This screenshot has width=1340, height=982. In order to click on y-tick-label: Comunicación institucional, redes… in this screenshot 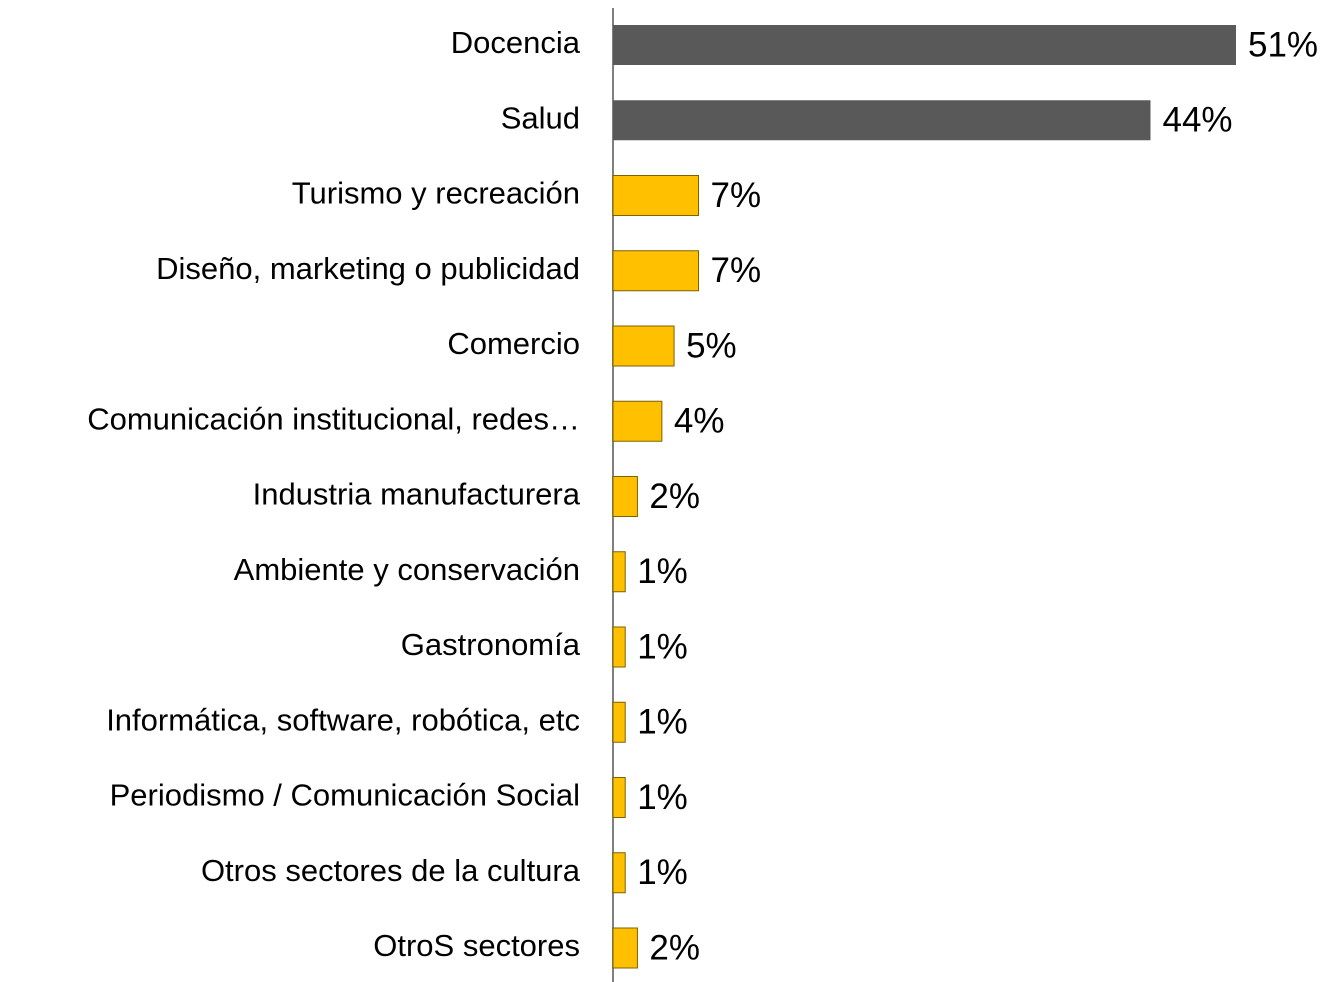, I will do `click(333, 418)`.